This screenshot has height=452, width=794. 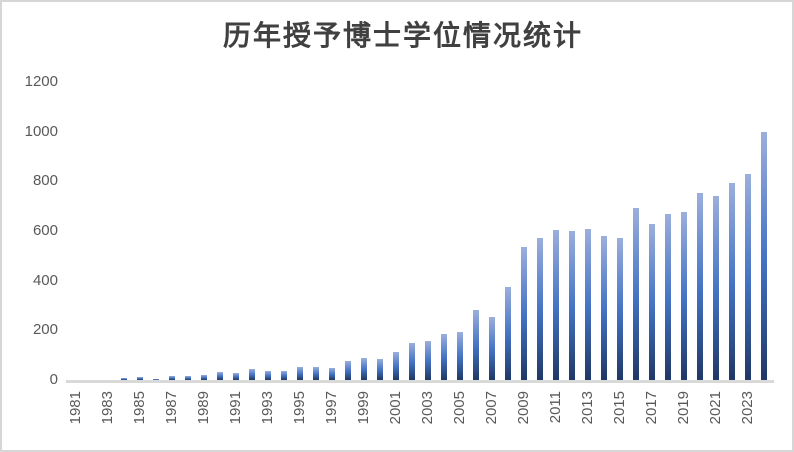 What do you see at coordinates (299, 408) in the screenshot?
I see `x-tick-label: 1995` at bounding box center [299, 408].